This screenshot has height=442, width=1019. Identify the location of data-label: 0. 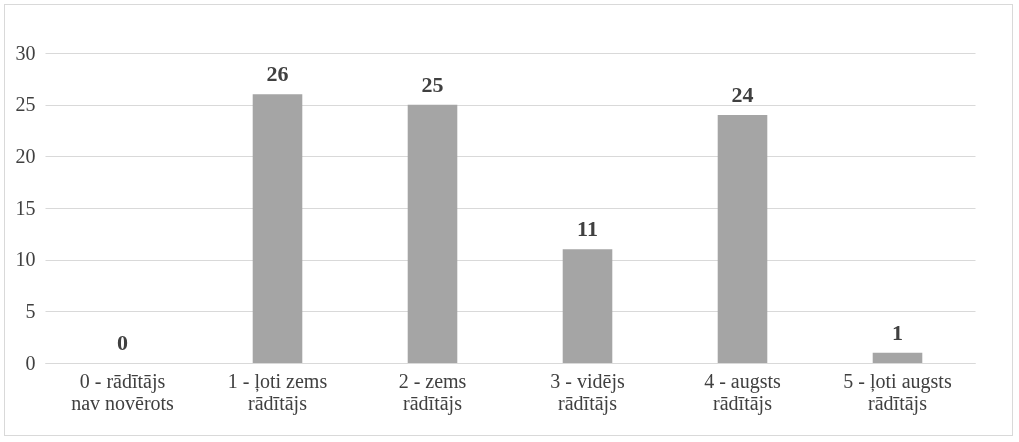
(122, 342).